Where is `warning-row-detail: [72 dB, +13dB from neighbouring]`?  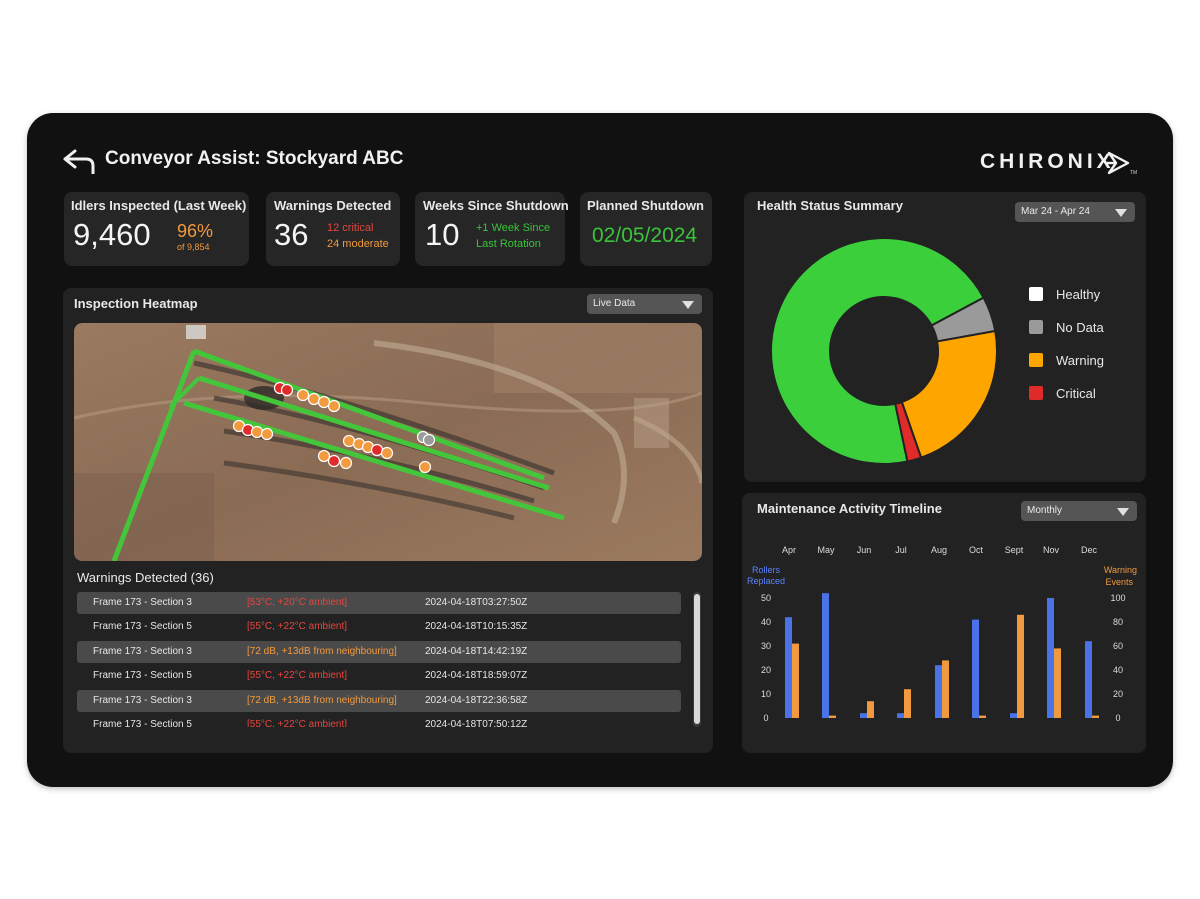 warning-row-detail: [72 dB, +13dB from neighbouring] is located at coordinates (322, 700).